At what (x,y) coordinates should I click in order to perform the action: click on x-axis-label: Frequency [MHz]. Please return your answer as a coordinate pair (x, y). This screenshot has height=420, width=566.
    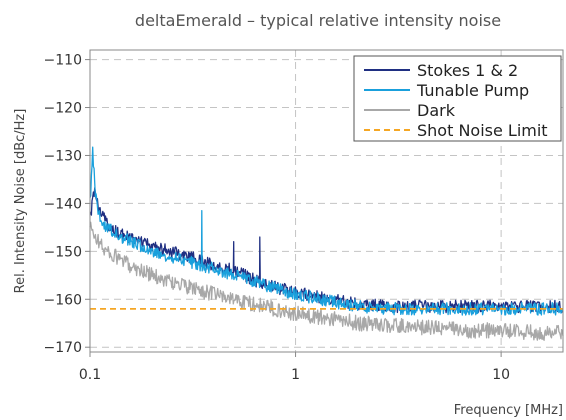
    Looking at the image, I should click on (508, 410).